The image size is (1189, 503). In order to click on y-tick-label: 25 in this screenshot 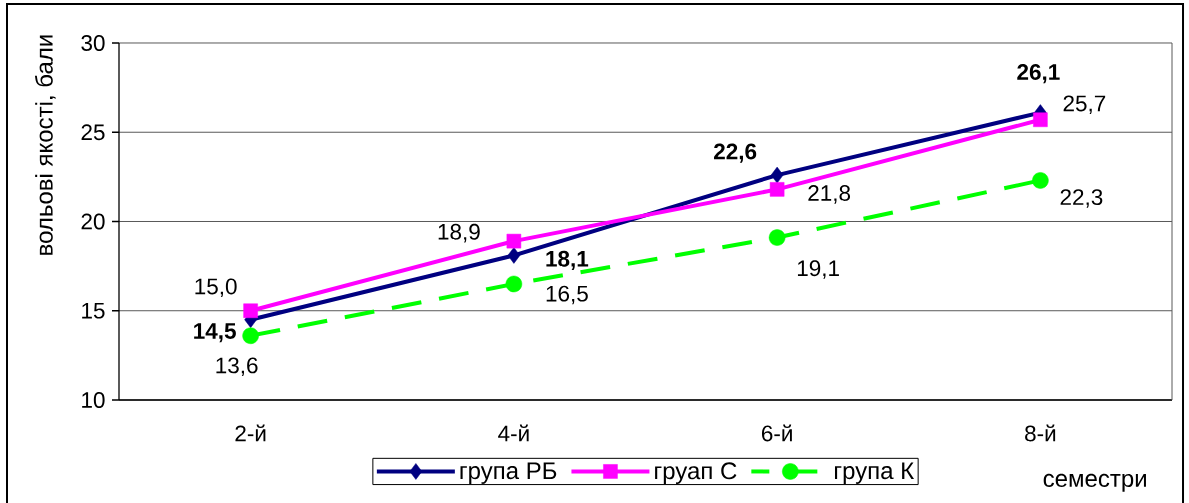, I will do `click(93, 132)`.